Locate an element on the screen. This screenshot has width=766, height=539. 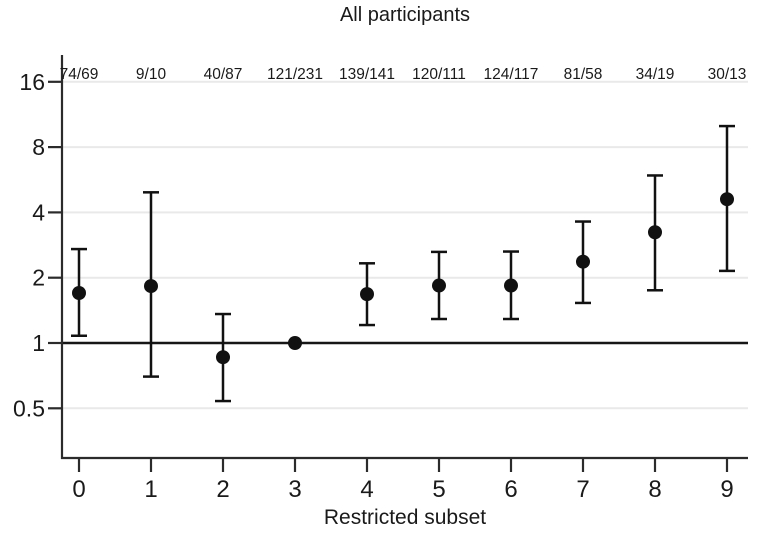
count-label: 139/141 is located at coordinates (367, 74).